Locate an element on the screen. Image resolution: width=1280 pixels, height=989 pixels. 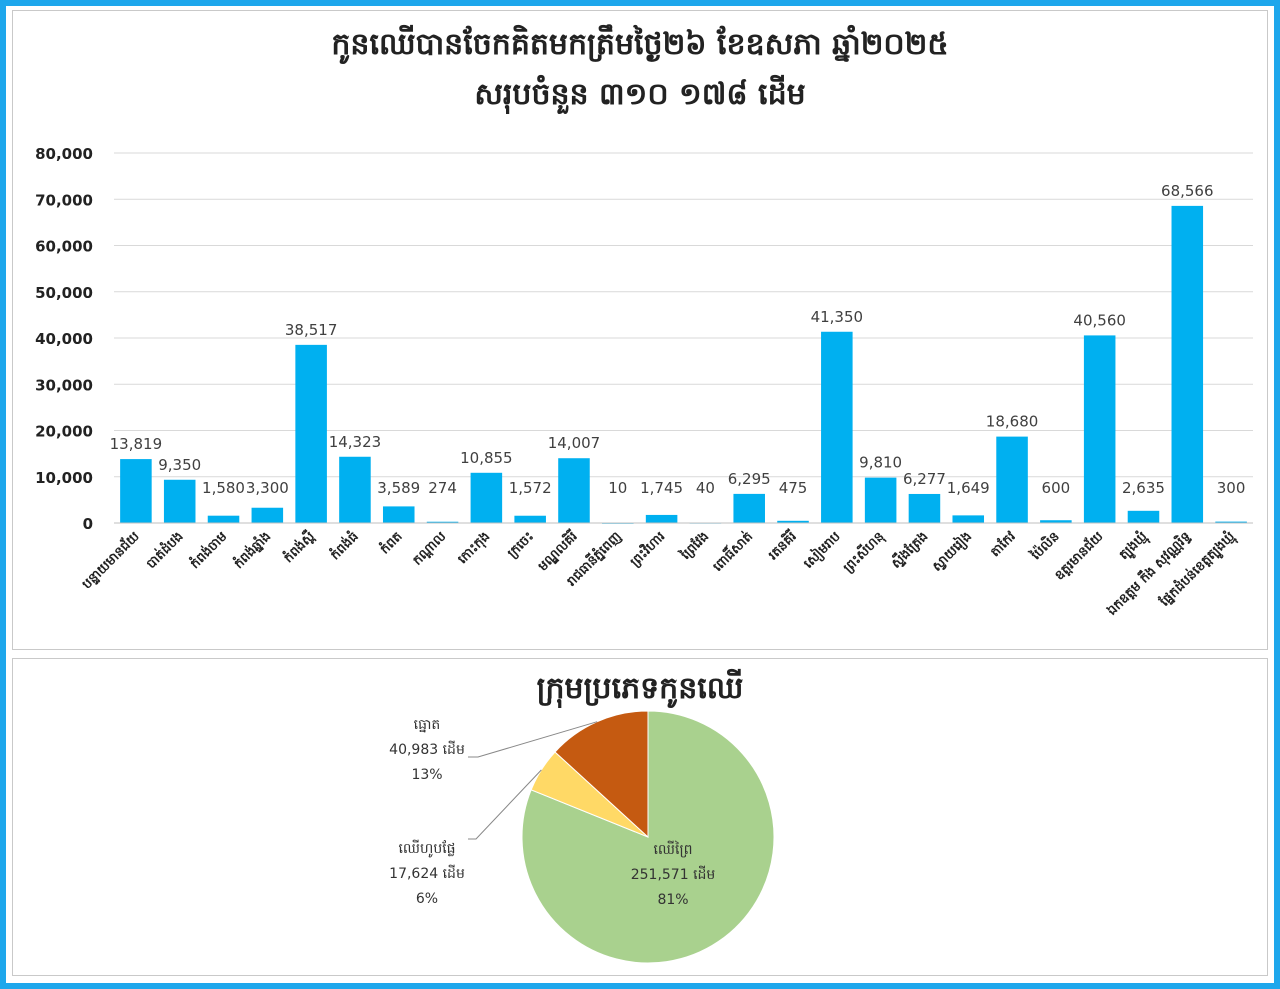
data-label: 14,323 is located at coordinates (355, 442).